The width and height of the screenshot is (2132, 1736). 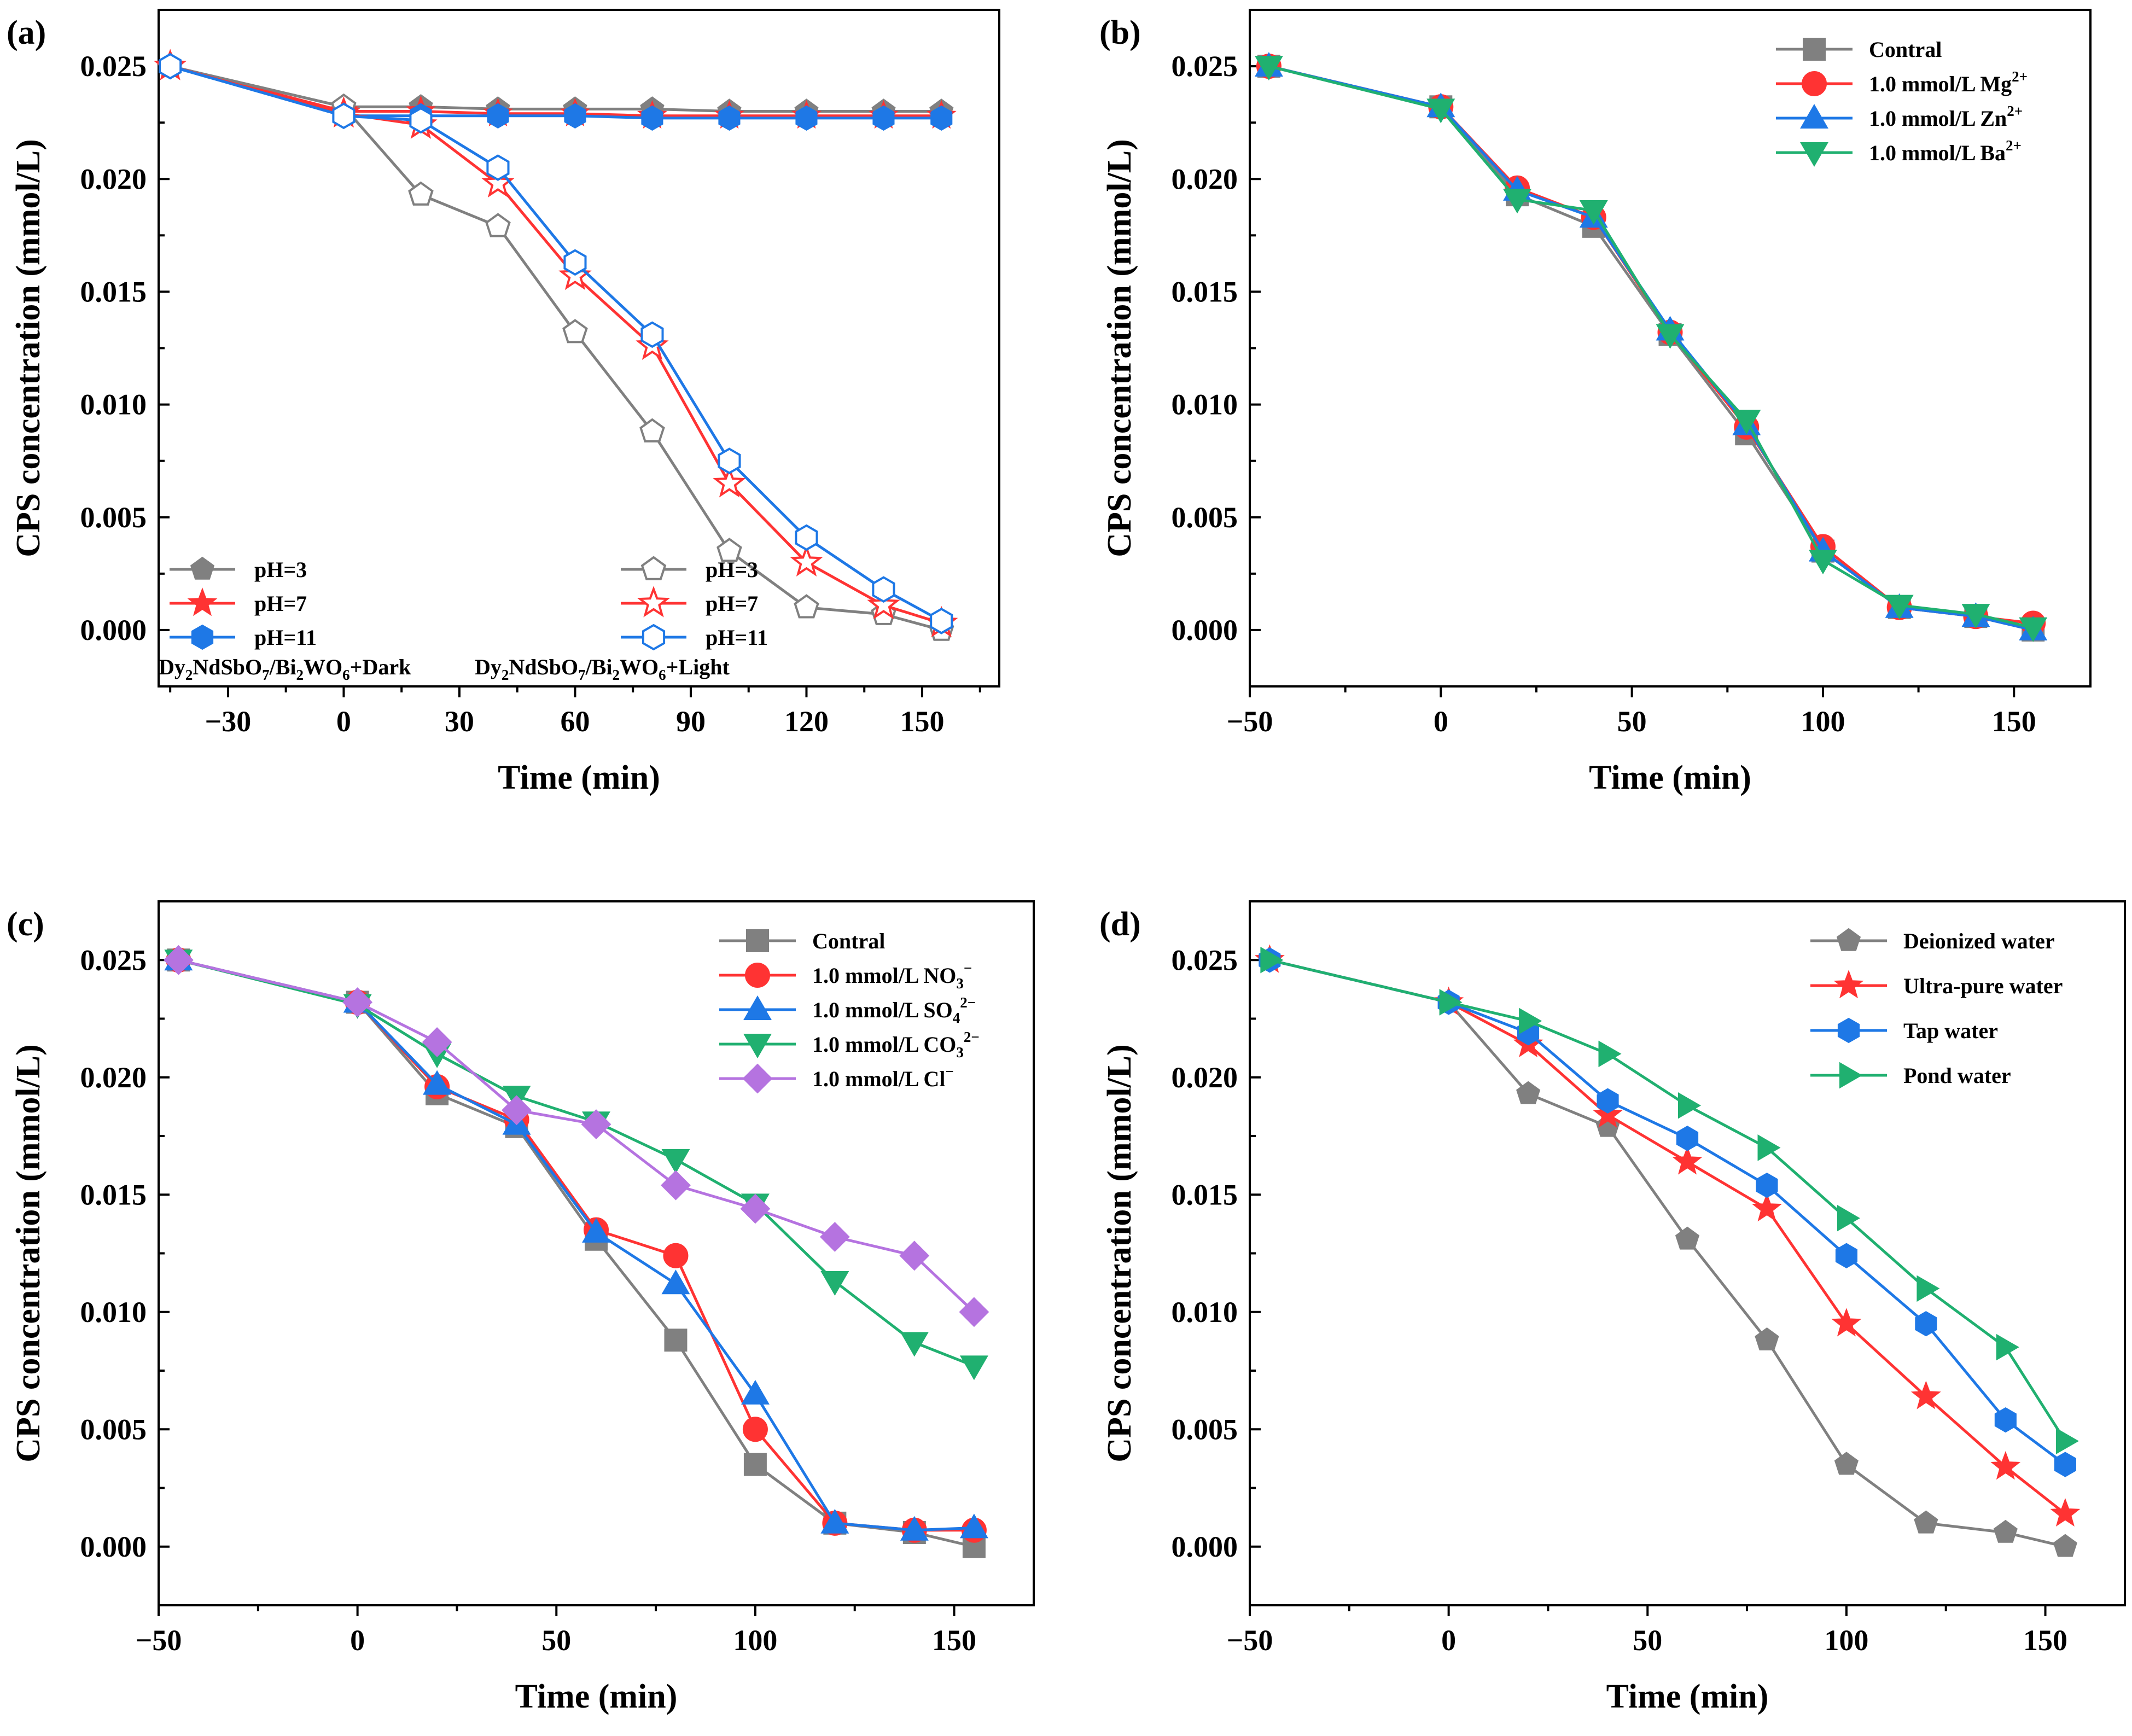 I want to click on legend-item: 1.0 mmol/L Zn2+, so click(x=1899, y=117).